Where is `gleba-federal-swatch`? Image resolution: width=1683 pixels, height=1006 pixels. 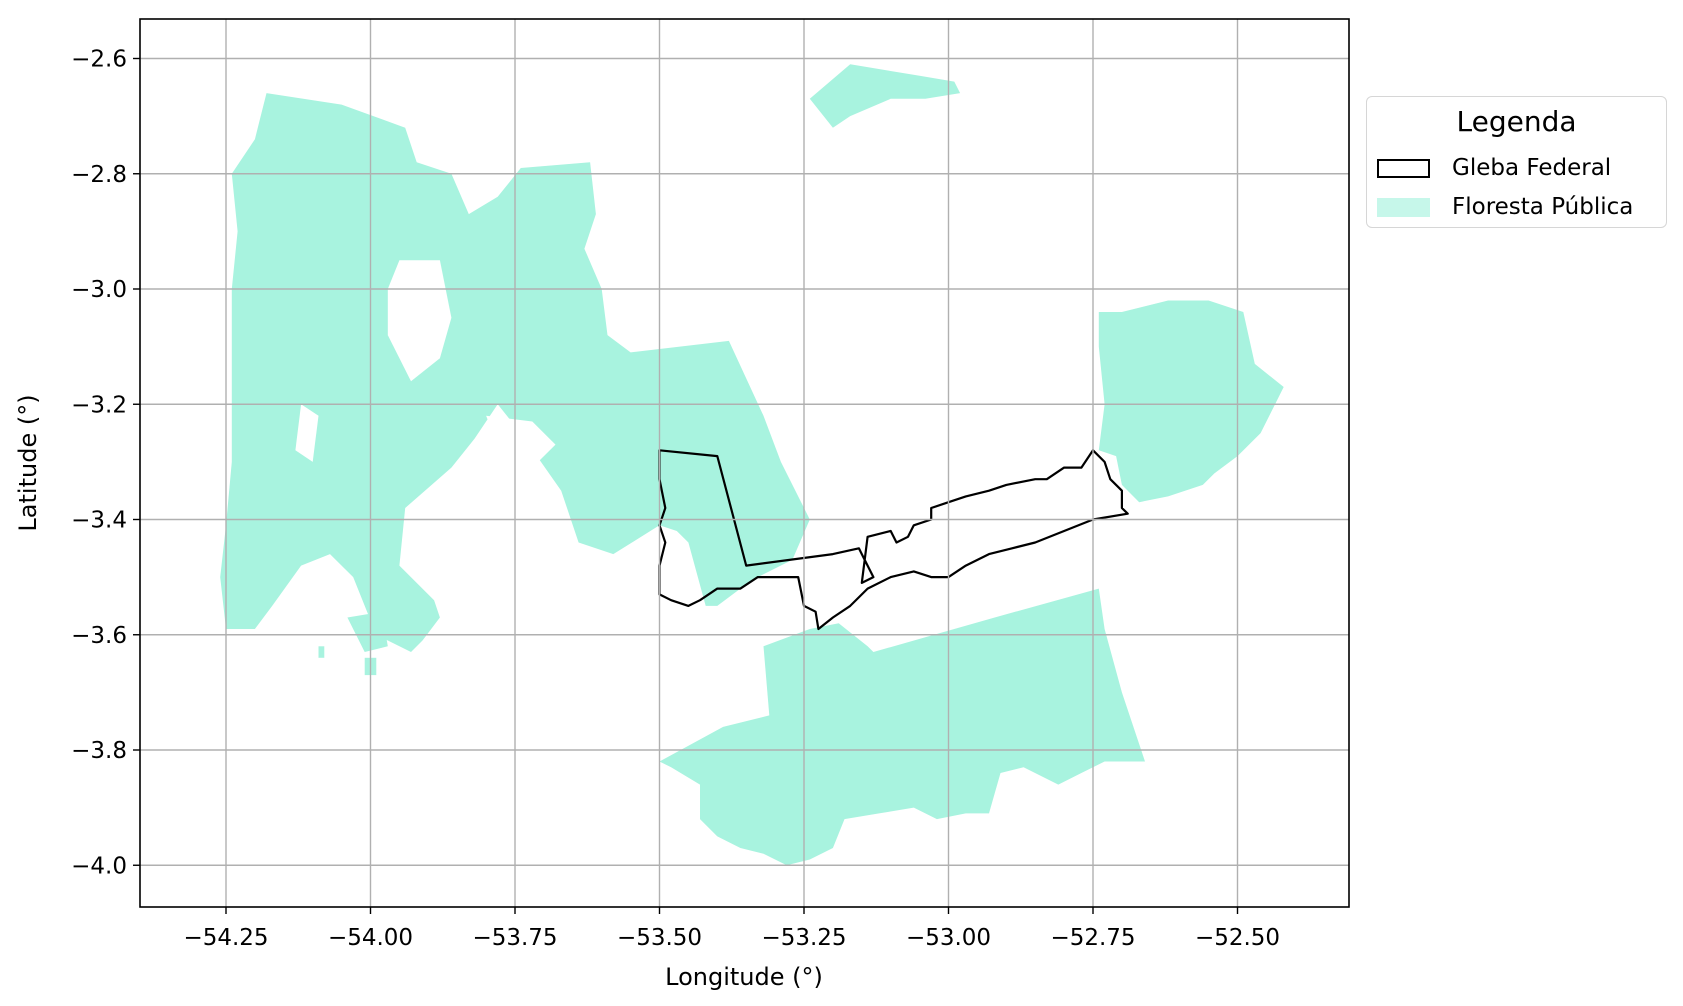 gleba-federal-swatch is located at coordinates (1403, 168).